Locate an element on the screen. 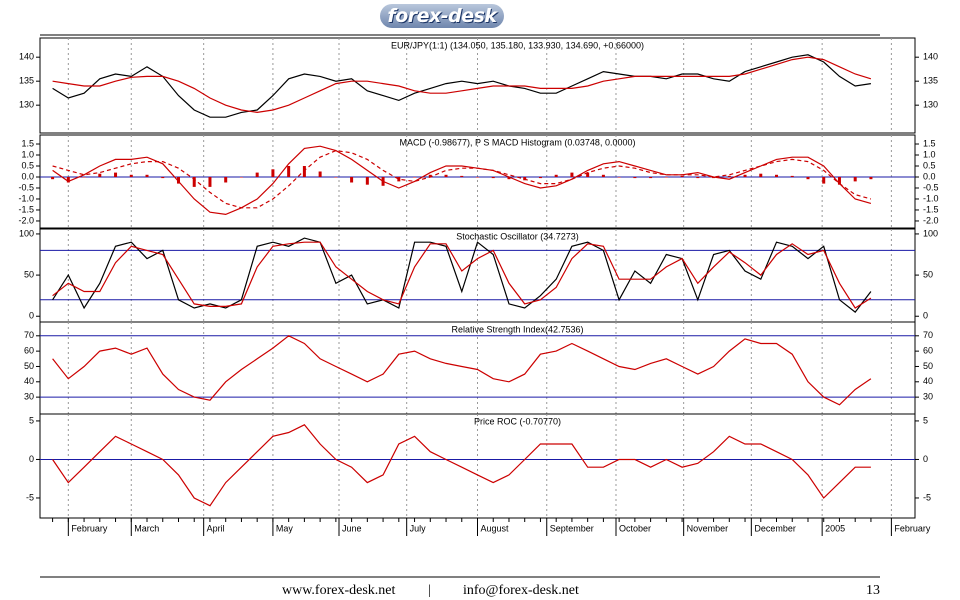 Image resolution: width=960 pixels, height=600 pixels. x-tick-label: October is located at coordinates (635, 528).